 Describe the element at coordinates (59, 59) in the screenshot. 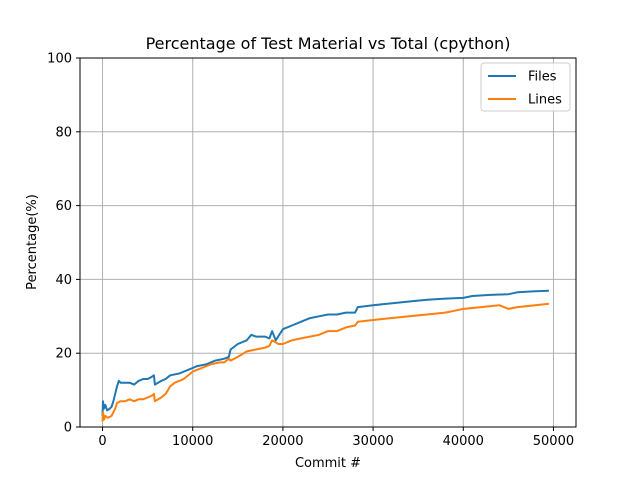

I see `y-tick-label: 100` at that location.